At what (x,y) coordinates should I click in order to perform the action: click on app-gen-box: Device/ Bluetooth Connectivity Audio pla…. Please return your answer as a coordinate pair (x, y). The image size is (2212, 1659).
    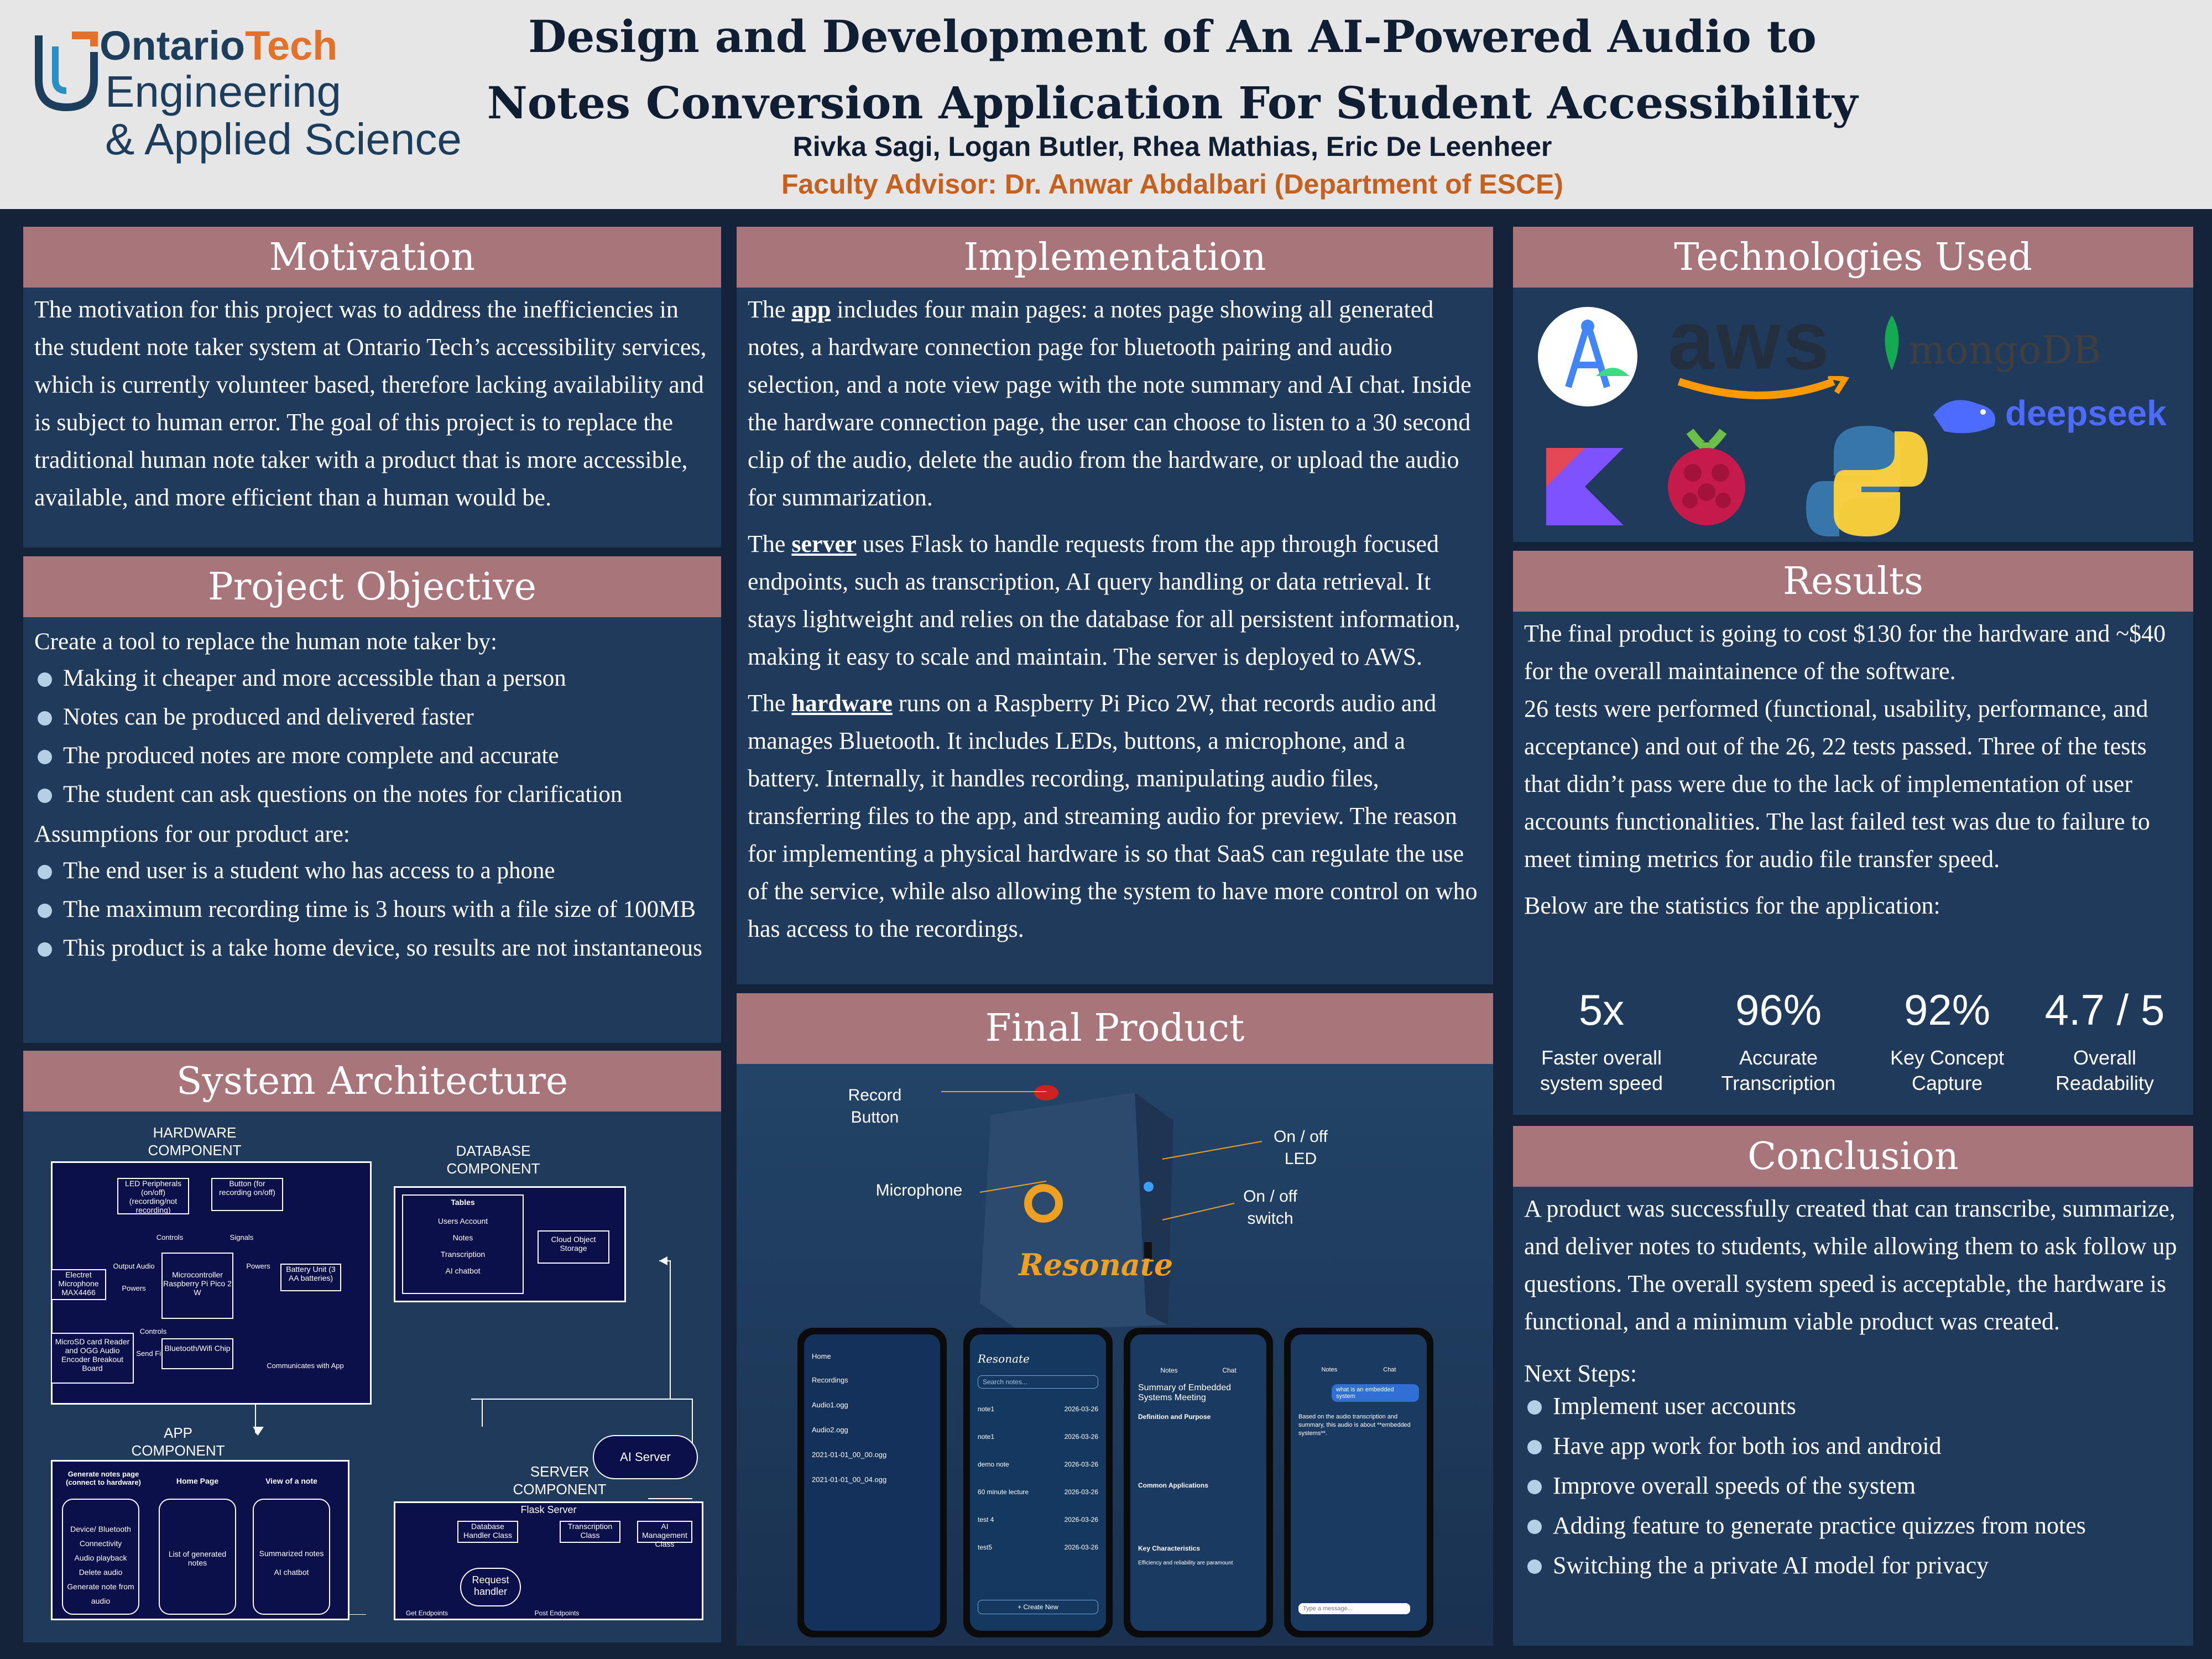
    Looking at the image, I should click on (100, 1557).